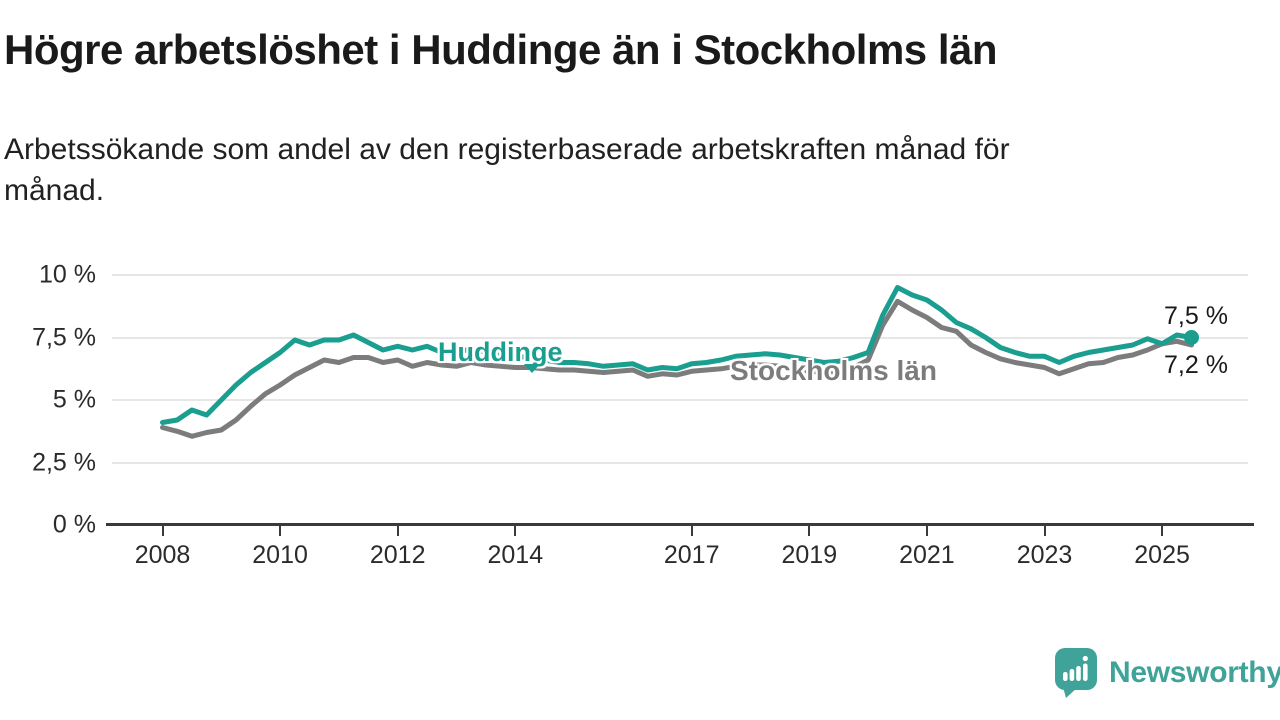 The width and height of the screenshot is (1280, 720). I want to click on newsworthy-logo-icon, so click(1076, 673).